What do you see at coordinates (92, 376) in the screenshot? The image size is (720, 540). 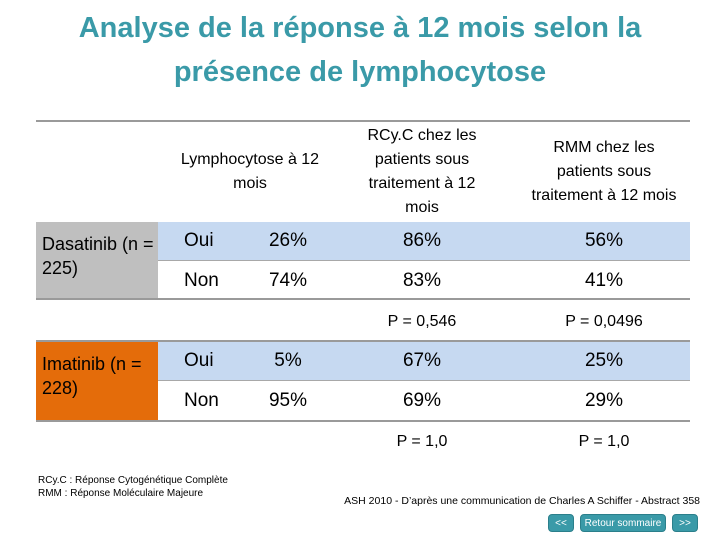 I see `imatinib-label: Imatinib (n = 228)` at bounding box center [92, 376].